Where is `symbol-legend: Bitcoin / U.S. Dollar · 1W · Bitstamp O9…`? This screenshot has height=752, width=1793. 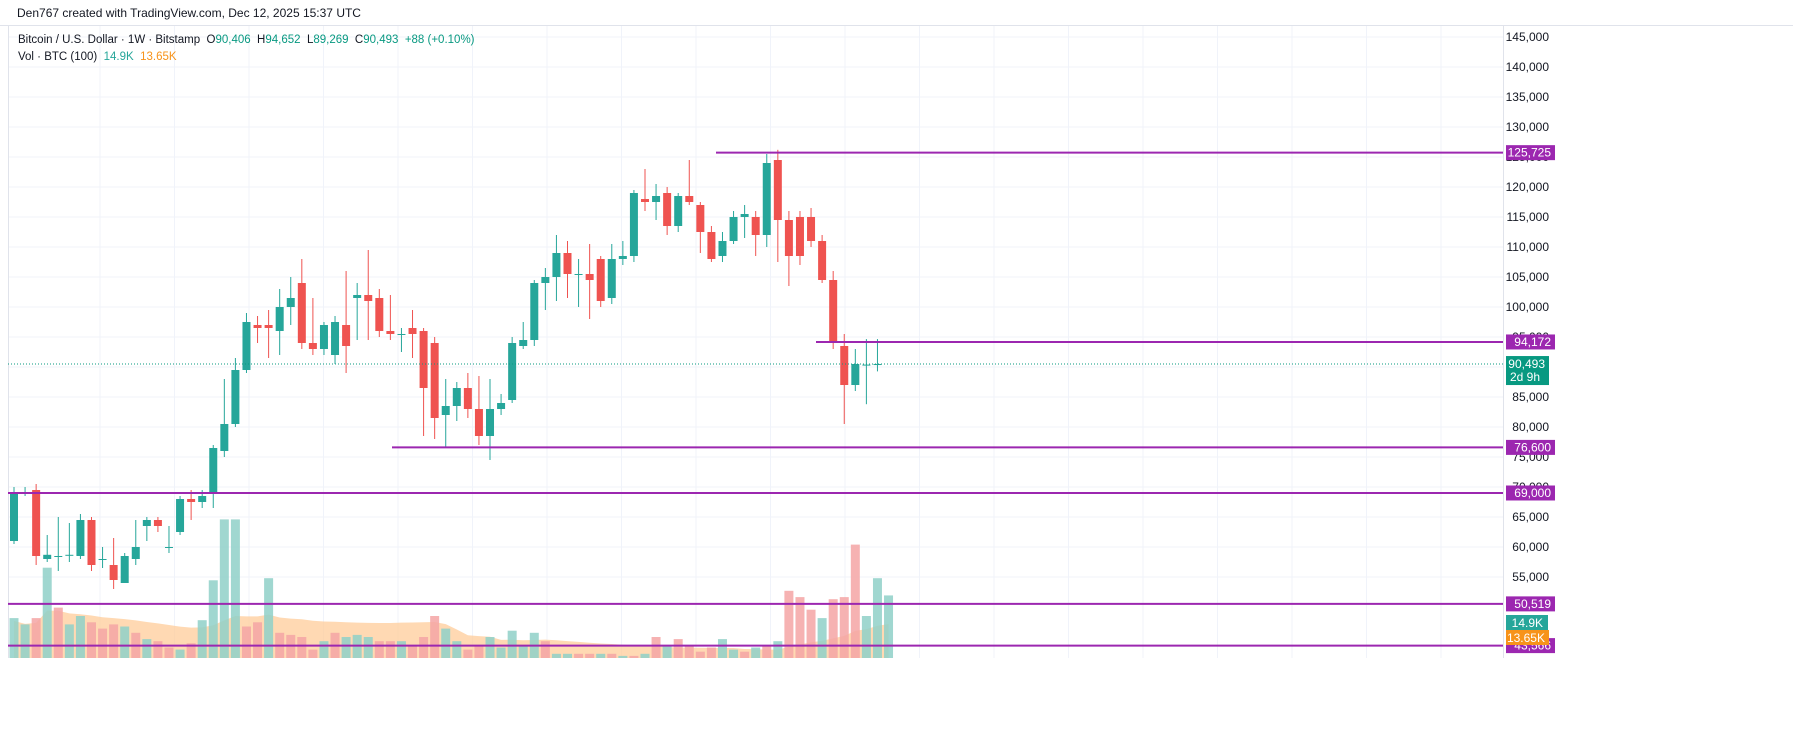 symbol-legend: Bitcoin / U.S. Dollar · 1W · Bitstamp O9… is located at coordinates (246, 40).